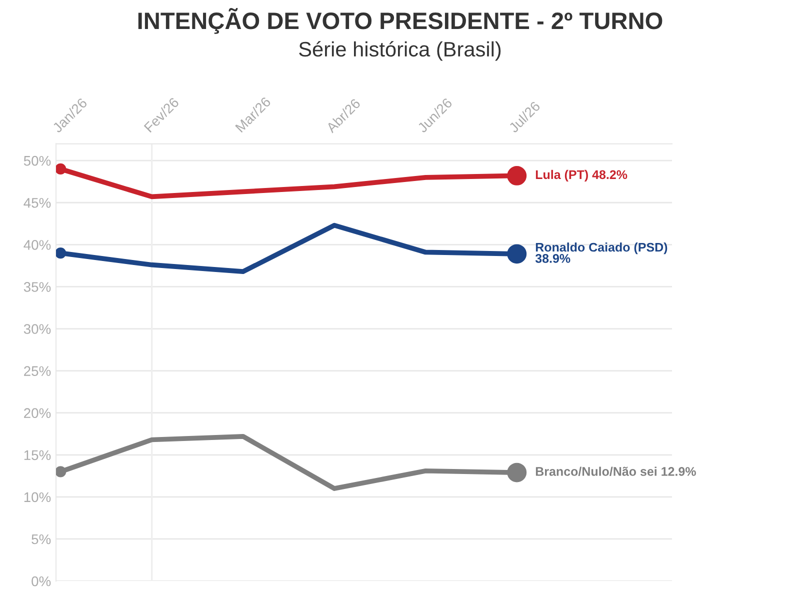  I want to click on y-tick-label: 40%, so click(37, 245).